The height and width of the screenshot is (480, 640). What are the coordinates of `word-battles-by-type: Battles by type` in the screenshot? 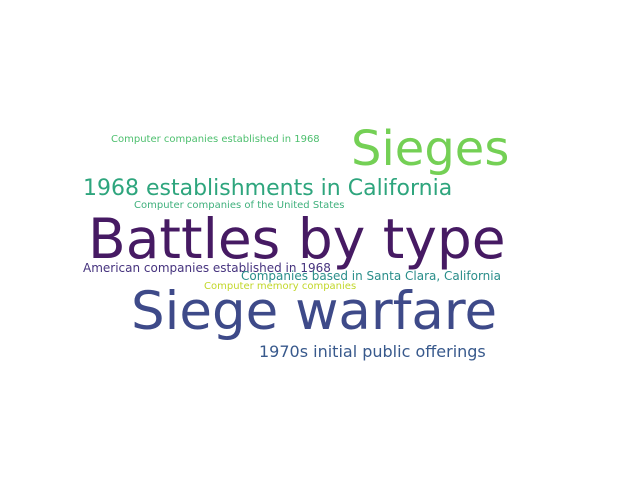 It's located at (297, 239).